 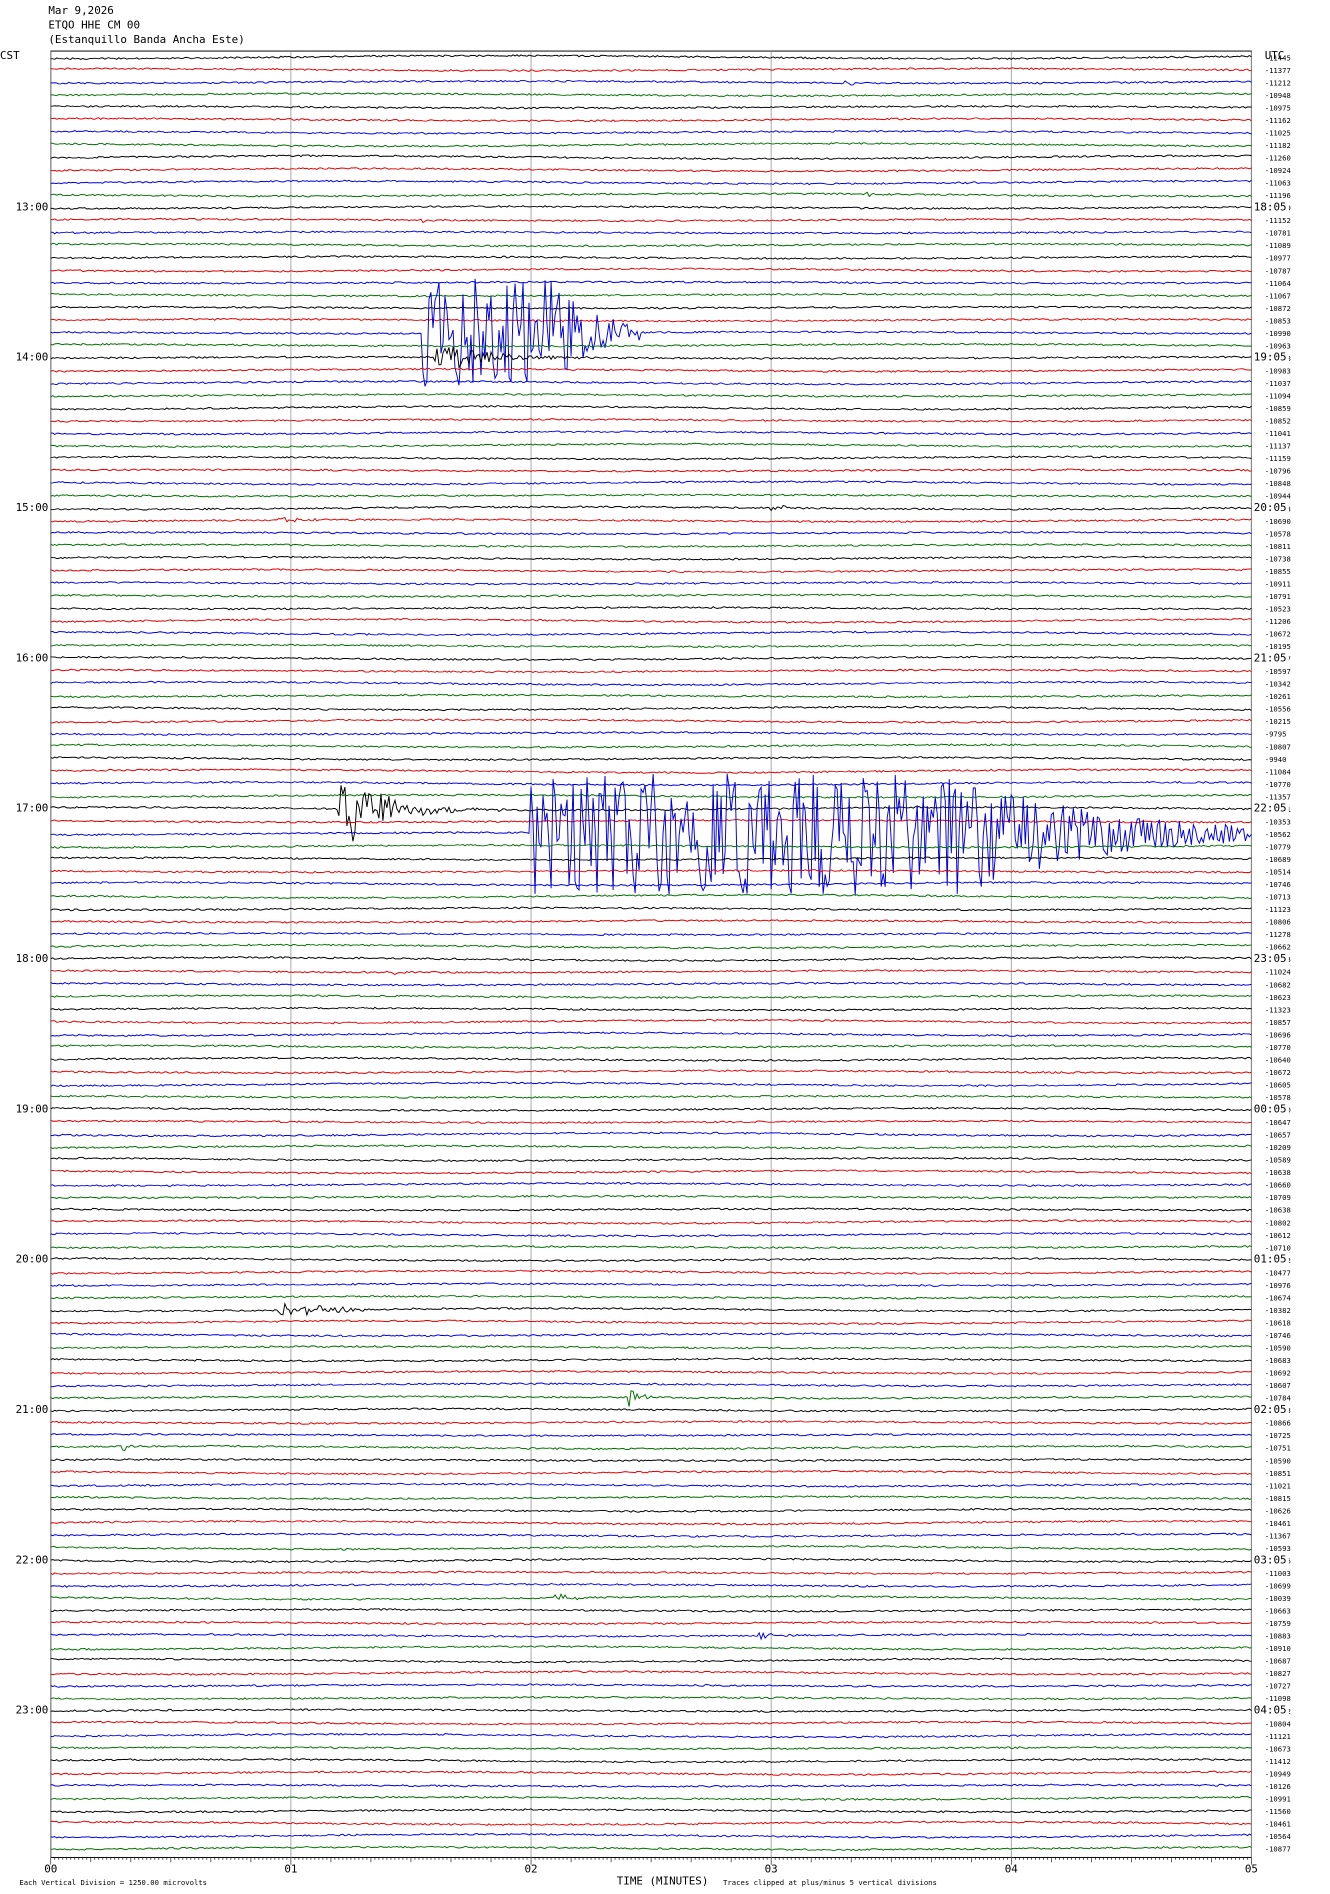 I want to click on trace-offset: -10638, so click(x=1278, y=1172).